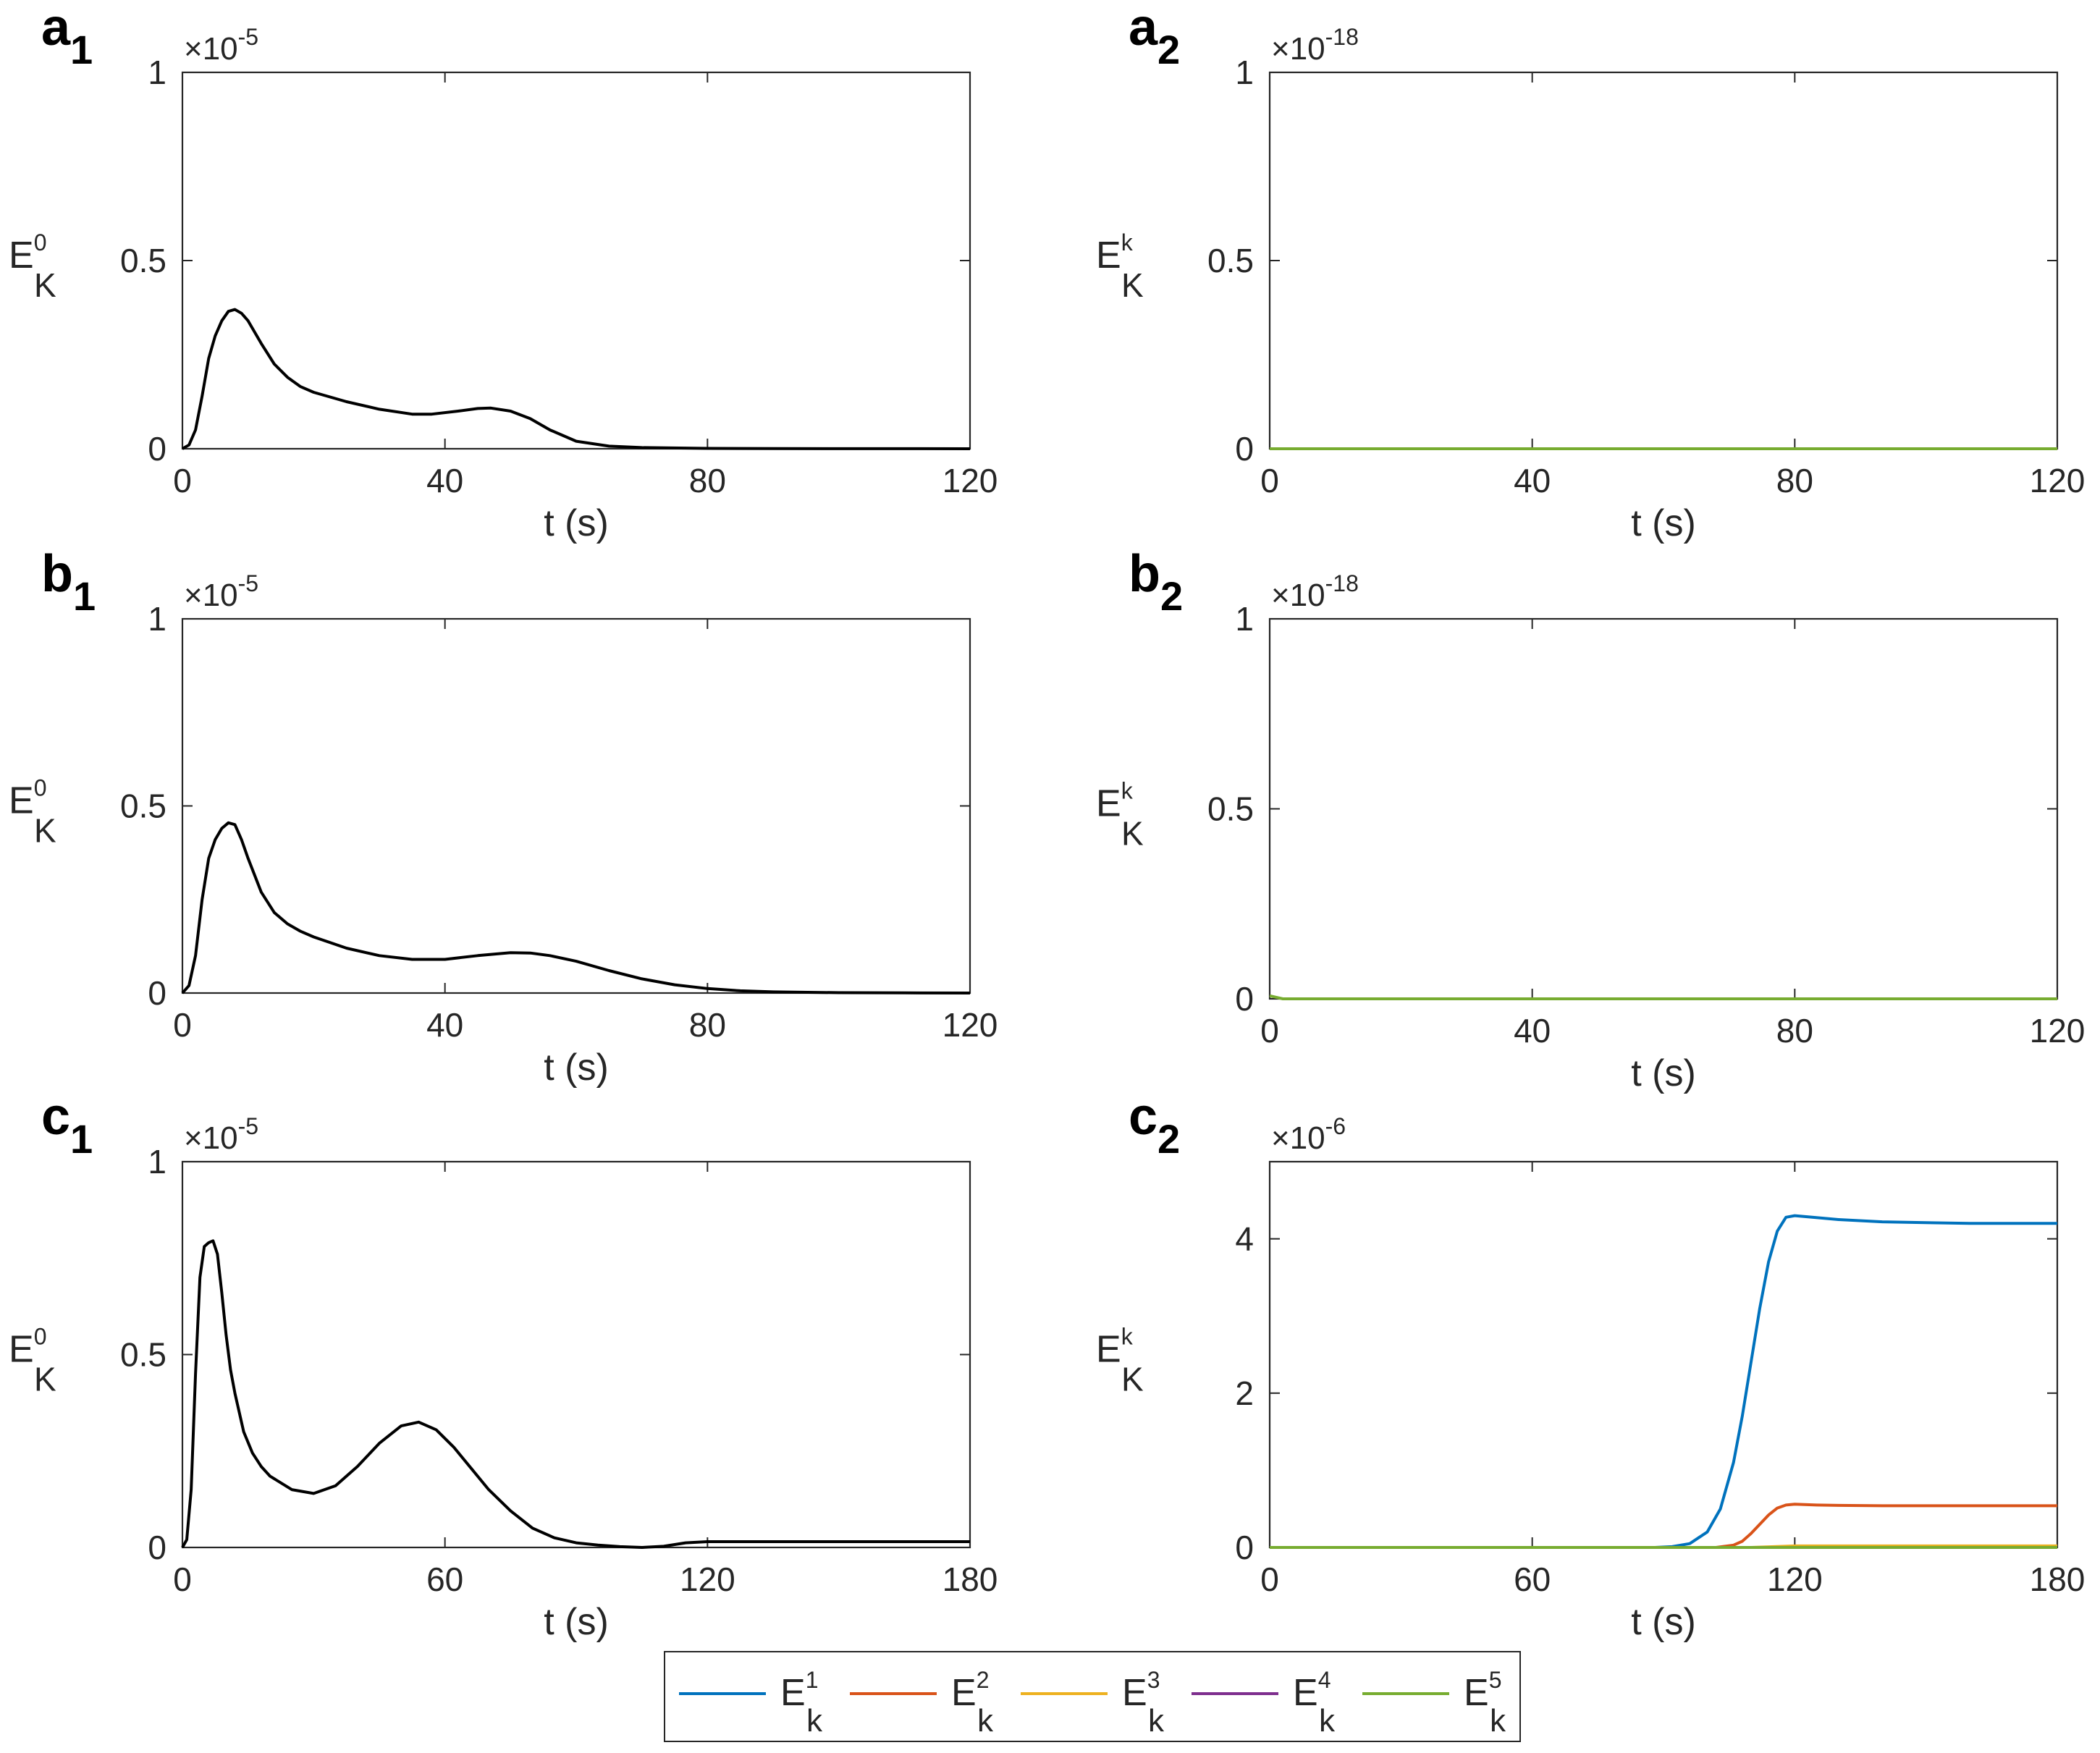  I want to click on legend-label-superscript: 3, so click(1153, 1680).